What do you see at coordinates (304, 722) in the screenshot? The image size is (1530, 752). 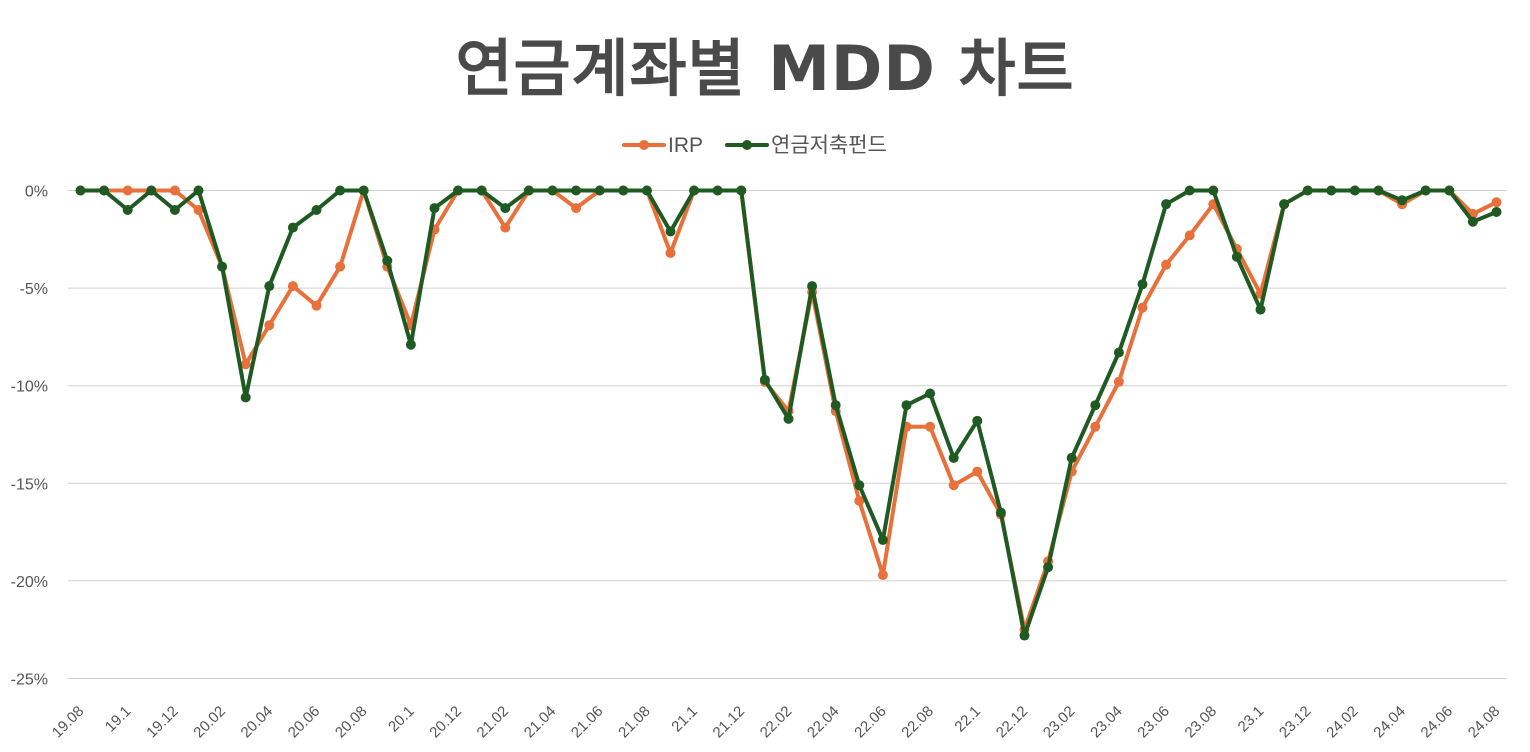 I see `x-tick-label: 20.06` at bounding box center [304, 722].